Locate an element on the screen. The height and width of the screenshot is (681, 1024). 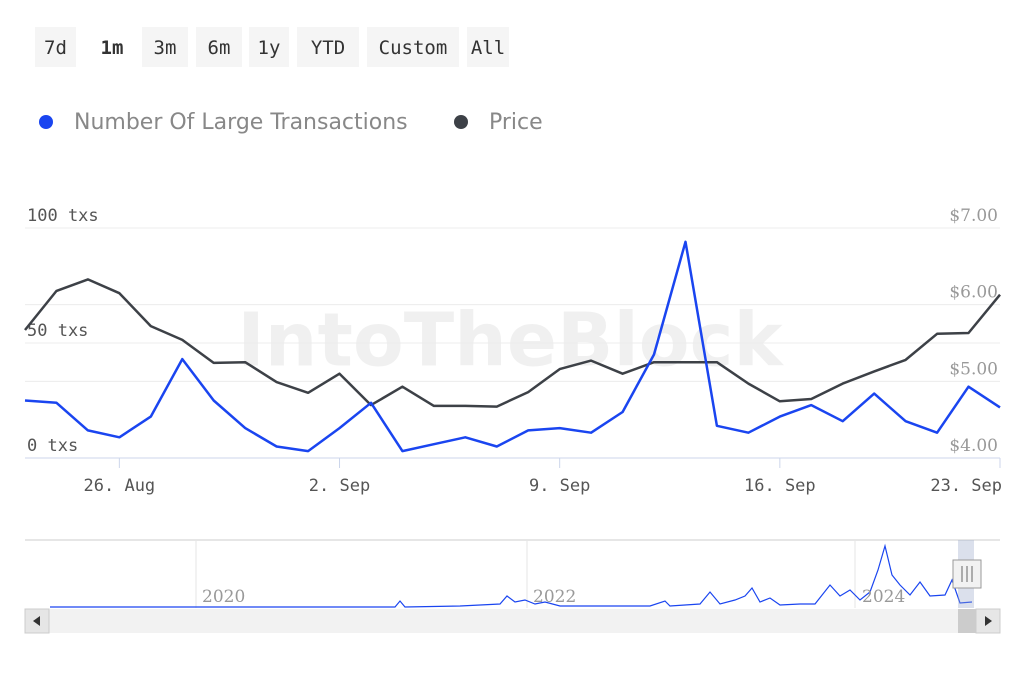
y2-tick-label: $5.00 is located at coordinates (973, 369).